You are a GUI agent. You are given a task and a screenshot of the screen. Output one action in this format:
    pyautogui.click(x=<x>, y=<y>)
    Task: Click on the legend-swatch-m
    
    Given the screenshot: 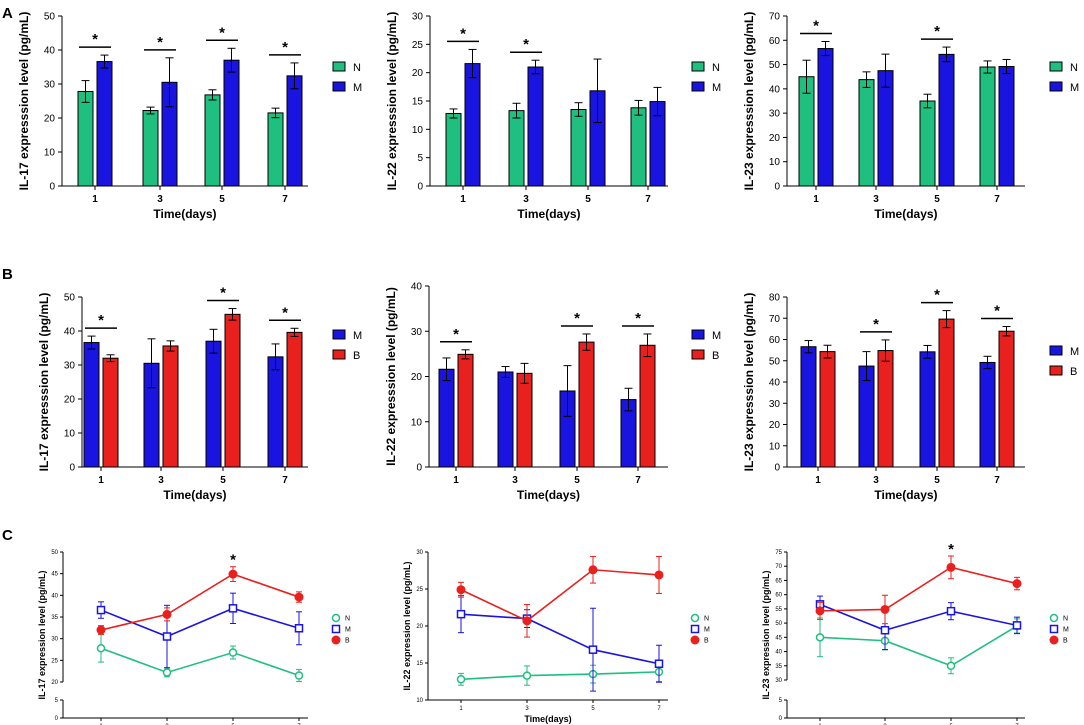 What is the action you would take?
    pyautogui.click(x=698, y=86)
    